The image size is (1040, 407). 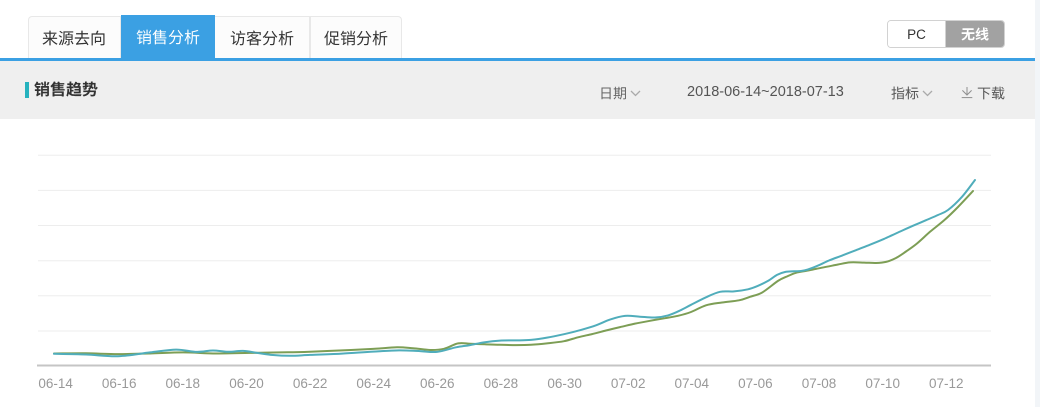 What do you see at coordinates (437, 383) in the screenshot?
I see `svg-text: 06-26` at bounding box center [437, 383].